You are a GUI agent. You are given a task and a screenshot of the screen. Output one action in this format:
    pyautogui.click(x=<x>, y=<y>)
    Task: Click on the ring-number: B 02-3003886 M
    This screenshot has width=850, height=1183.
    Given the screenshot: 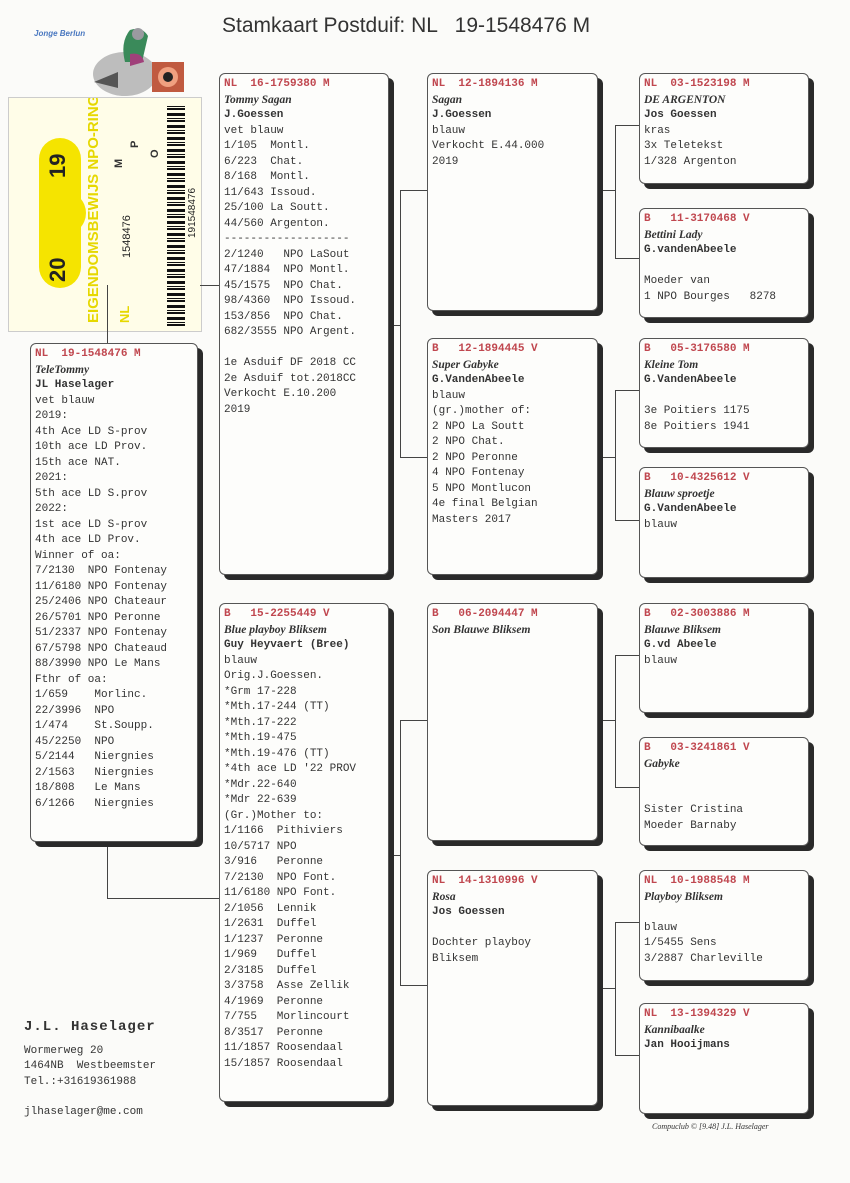 What is the action you would take?
    pyautogui.click(x=697, y=614)
    